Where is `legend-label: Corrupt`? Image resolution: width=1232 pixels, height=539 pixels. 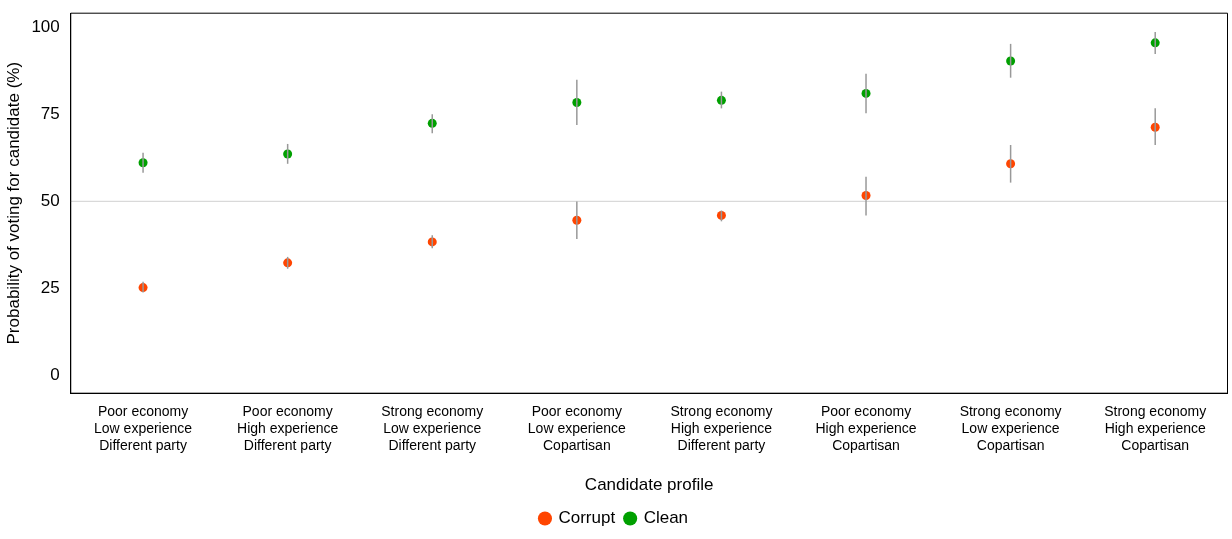
legend-label: Corrupt is located at coordinates (587, 518).